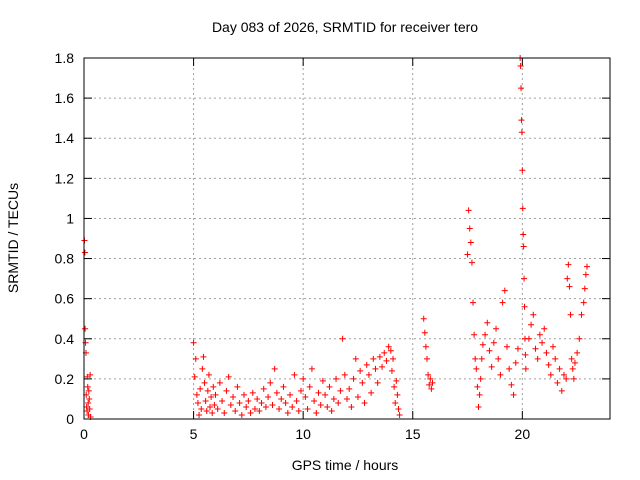 The height and width of the screenshot is (480, 640). What do you see at coordinates (65, 339) in the screenshot?
I see `y-tick-label: 0.4` at bounding box center [65, 339].